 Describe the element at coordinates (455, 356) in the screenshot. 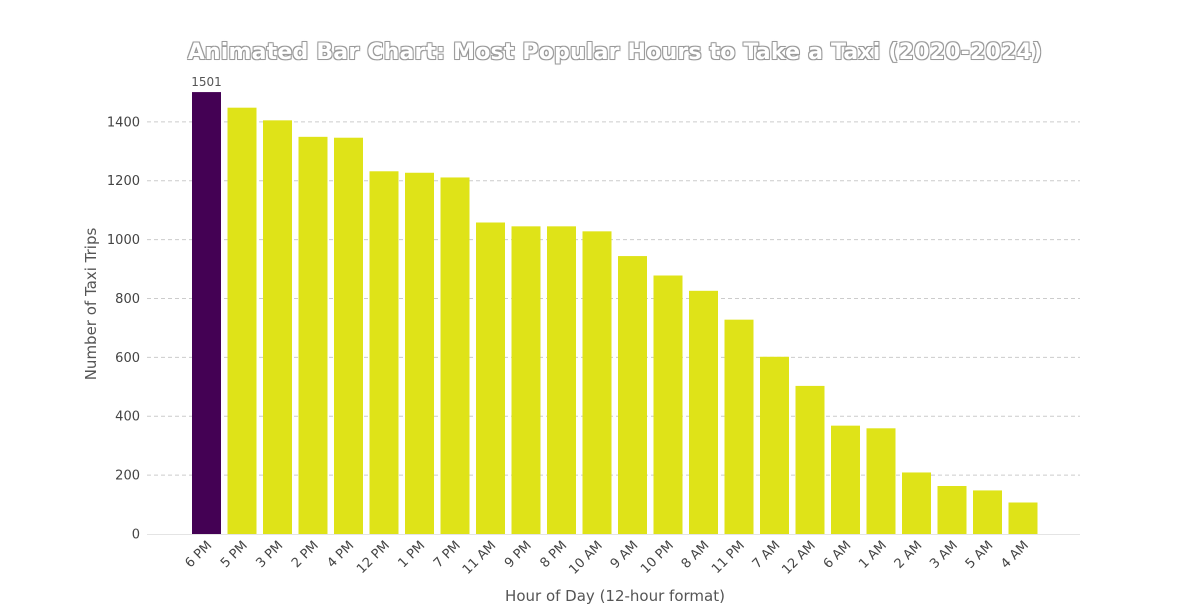

I see `bar-7-pm` at that location.